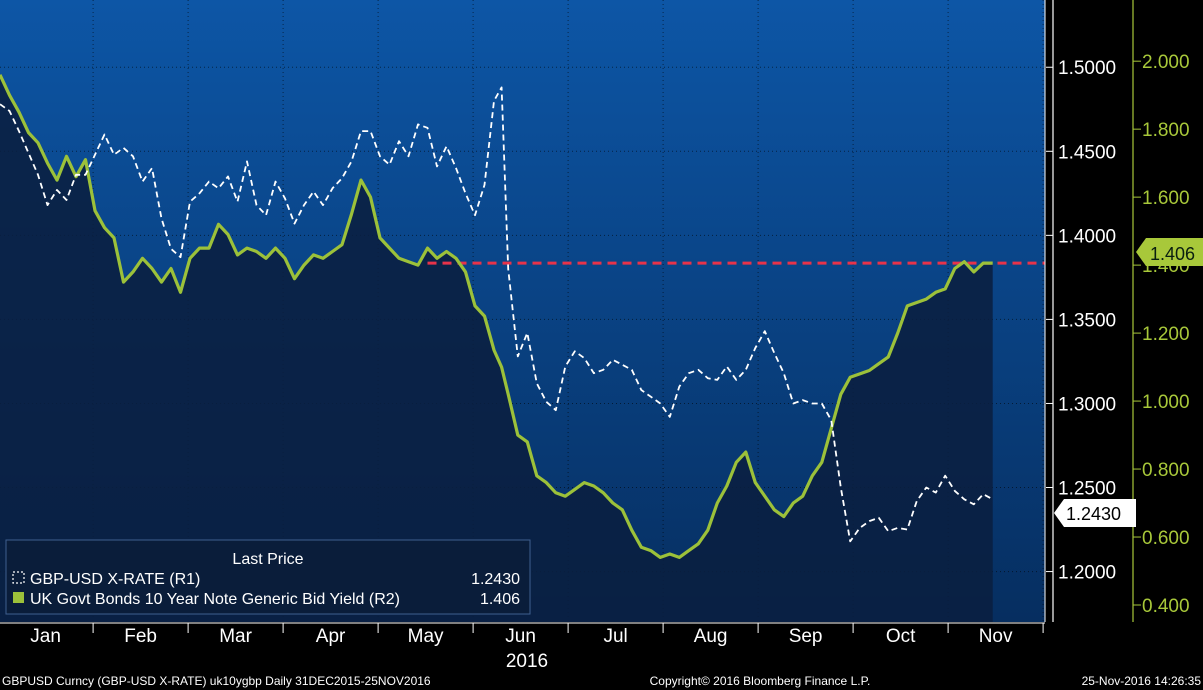  What do you see at coordinates (615, 636) in the screenshot?
I see `x-tick-label-jul: Jul` at bounding box center [615, 636].